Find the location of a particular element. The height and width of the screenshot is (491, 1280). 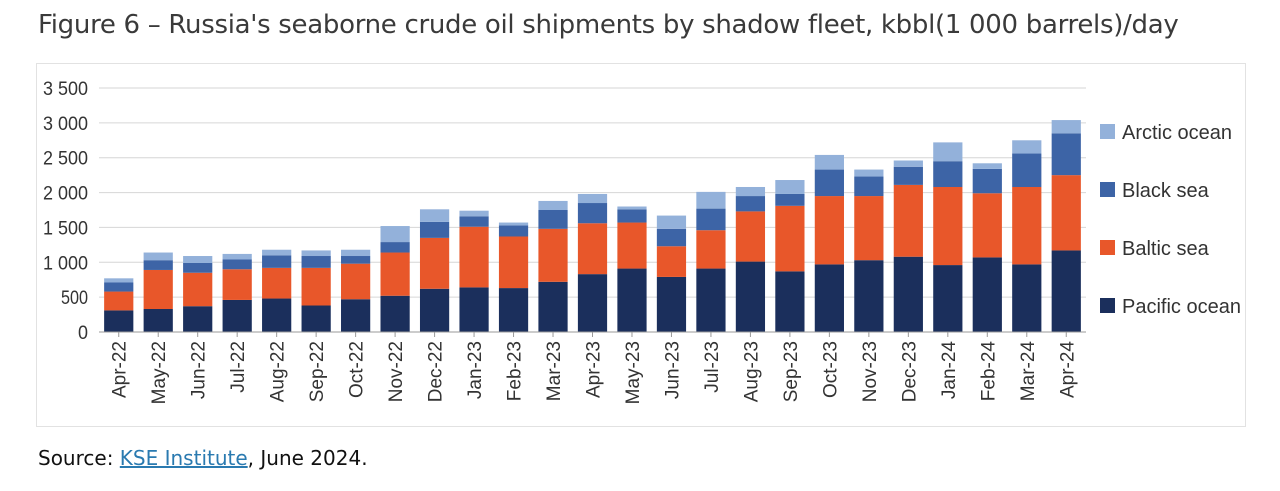

y-axis-ticks: 0 500 1 000 1 500 2 000 2 500 3 000 3 500 is located at coordinates (65, 211).